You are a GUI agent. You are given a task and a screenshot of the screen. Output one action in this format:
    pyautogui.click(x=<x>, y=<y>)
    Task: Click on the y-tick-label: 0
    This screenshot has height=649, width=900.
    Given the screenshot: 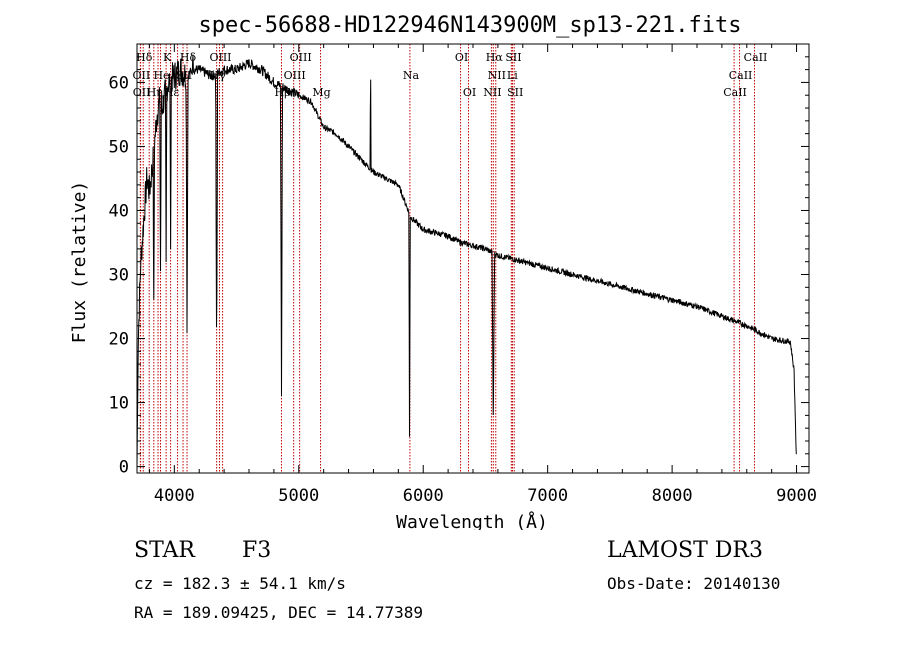 What is the action you would take?
    pyautogui.click(x=124, y=468)
    